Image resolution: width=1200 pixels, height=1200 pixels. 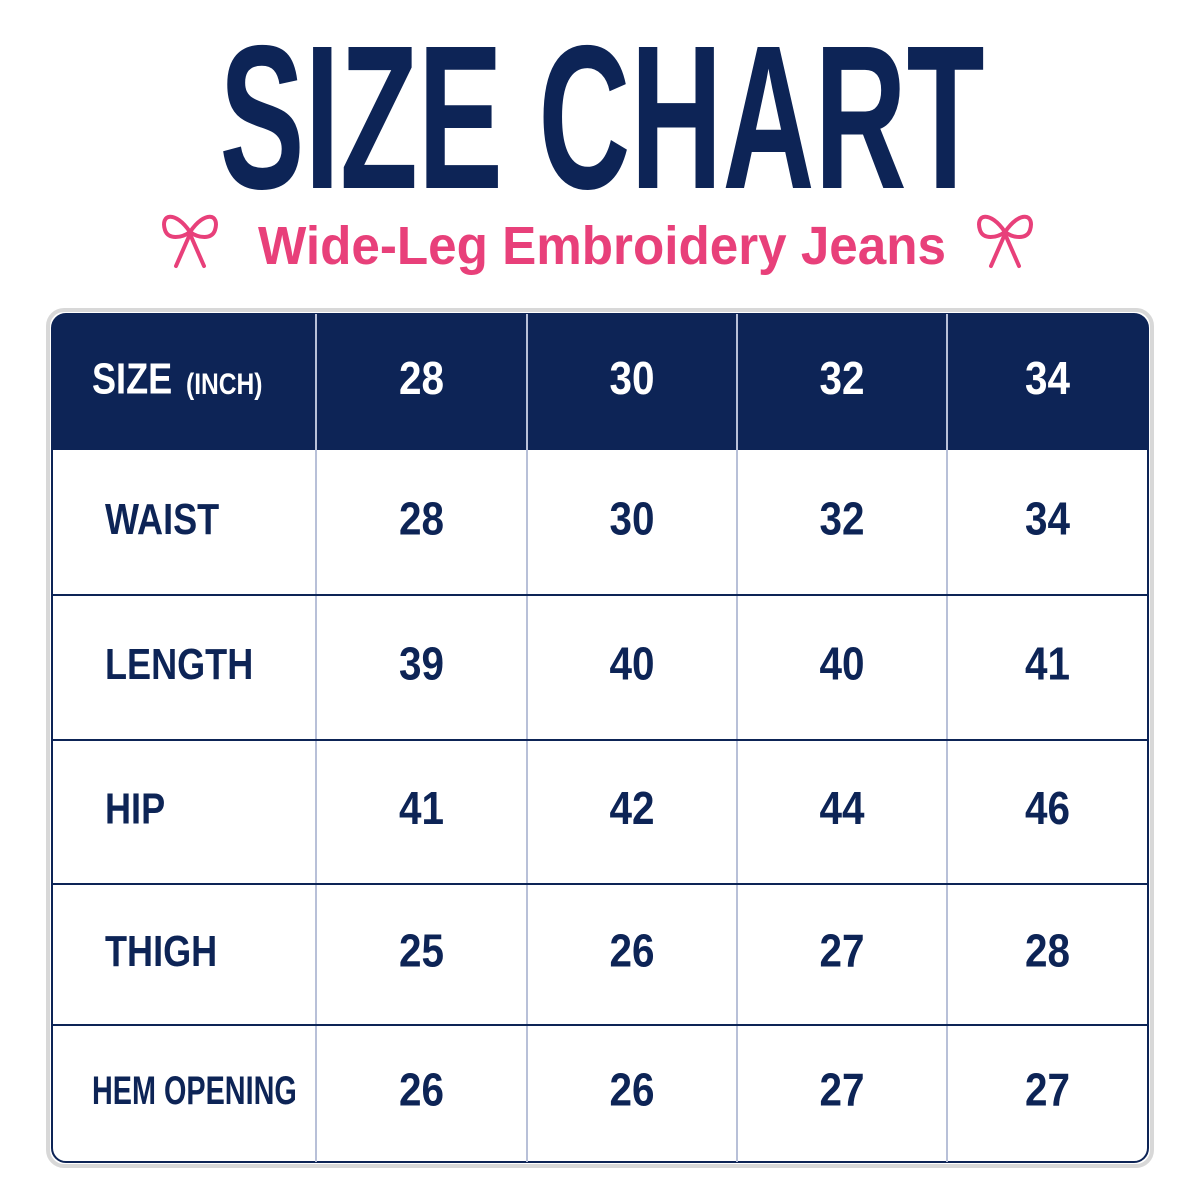 What do you see at coordinates (631, 809) in the screenshot?
I see `cell-value: 42` at bounding box center [631, 809].